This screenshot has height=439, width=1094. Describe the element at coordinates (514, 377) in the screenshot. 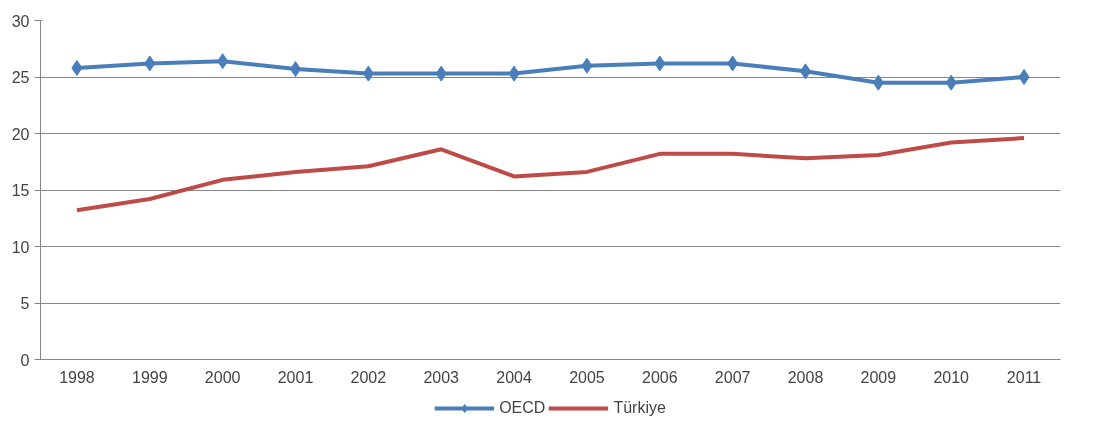

I see `x-tick-label: 2004` at that location.